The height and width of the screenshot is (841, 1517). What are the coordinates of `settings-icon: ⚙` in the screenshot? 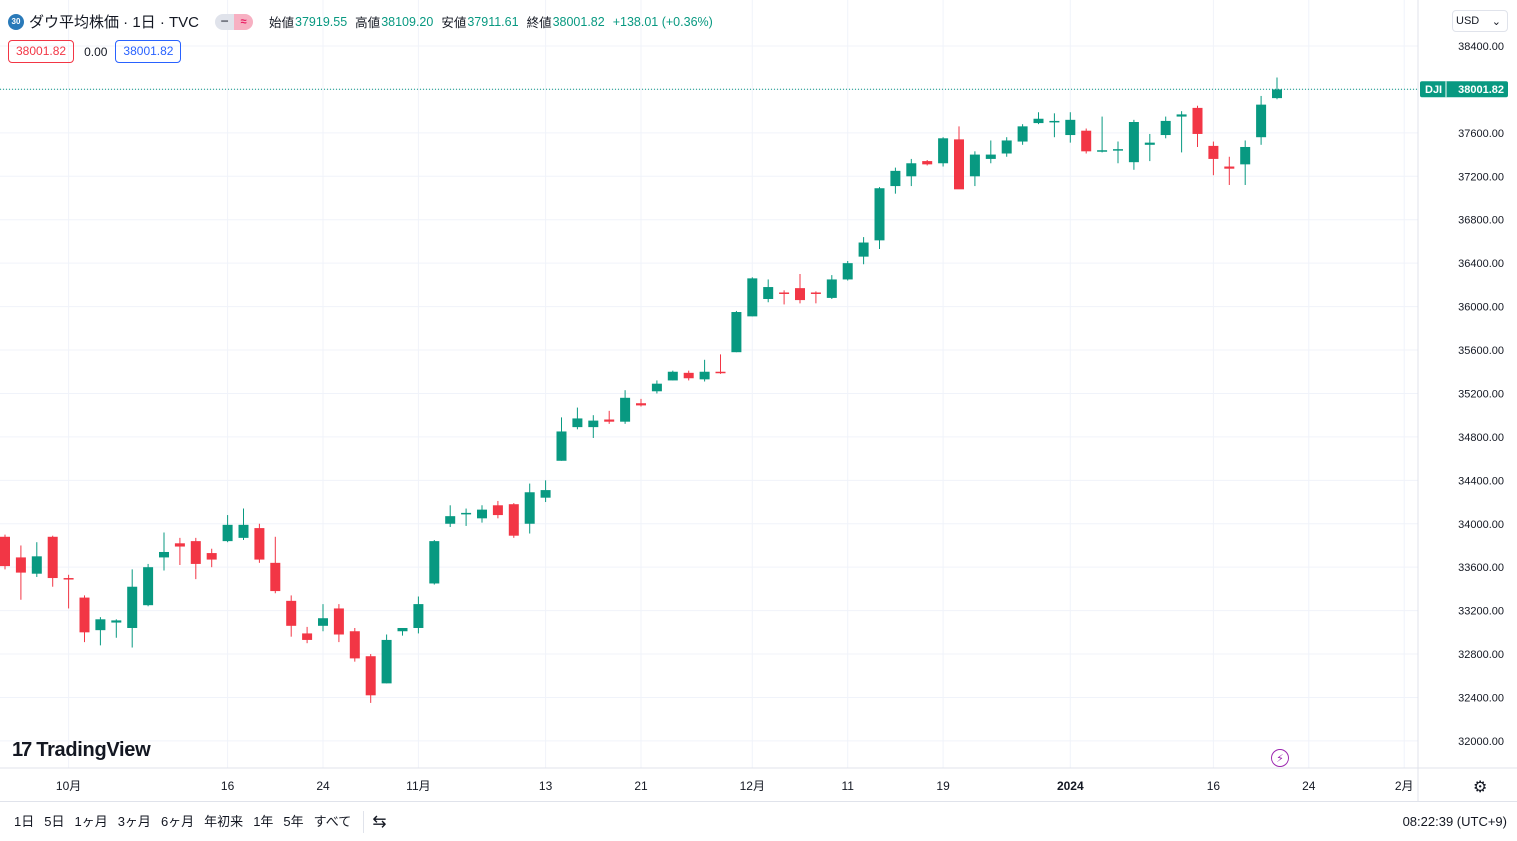 It's located at (1480, 787).